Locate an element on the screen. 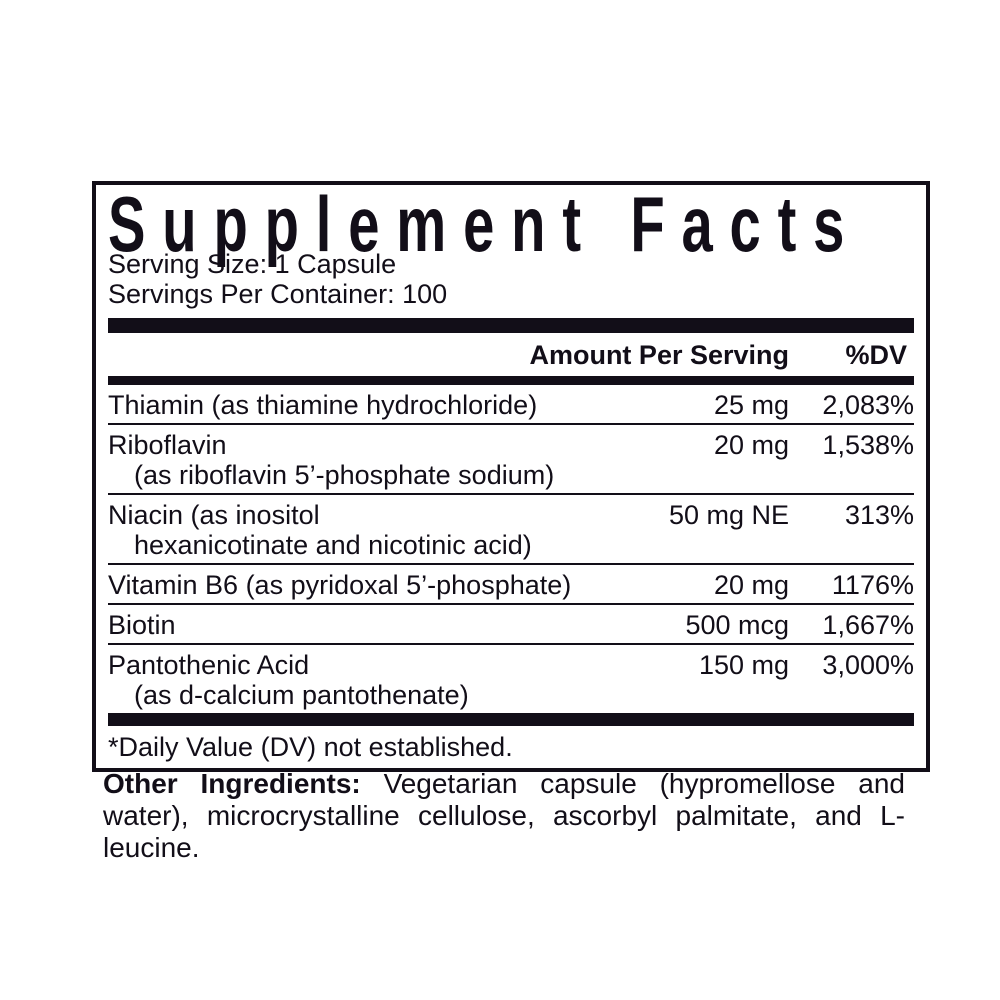  column-headers: Amount Per Serving %DV is located at coordinates (511, 354).